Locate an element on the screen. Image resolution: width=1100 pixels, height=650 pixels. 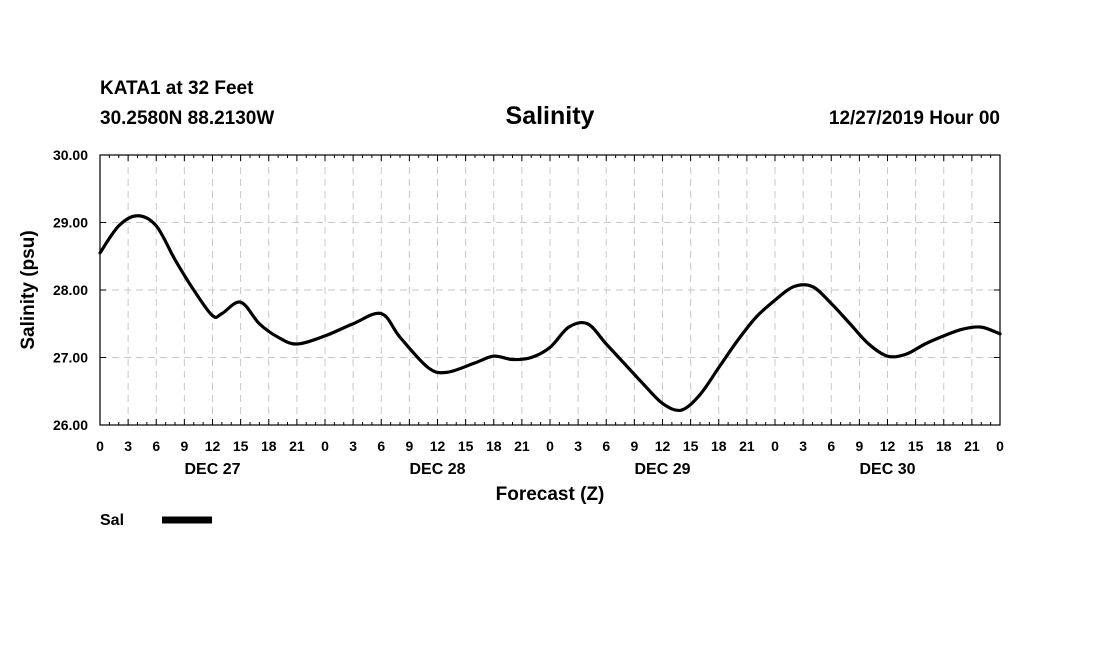
forecast-datetime: 12/27/2019 Hour 00 is located at coordinates (914, 118).